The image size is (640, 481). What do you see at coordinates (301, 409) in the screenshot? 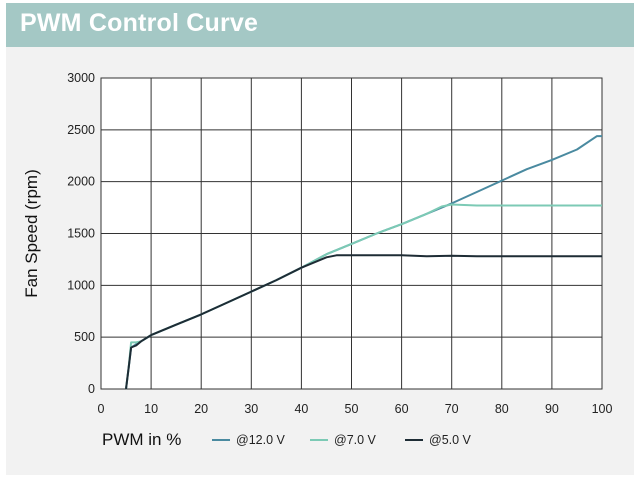
I see `x-tick-label: 40` at bounding box center [301, 409].